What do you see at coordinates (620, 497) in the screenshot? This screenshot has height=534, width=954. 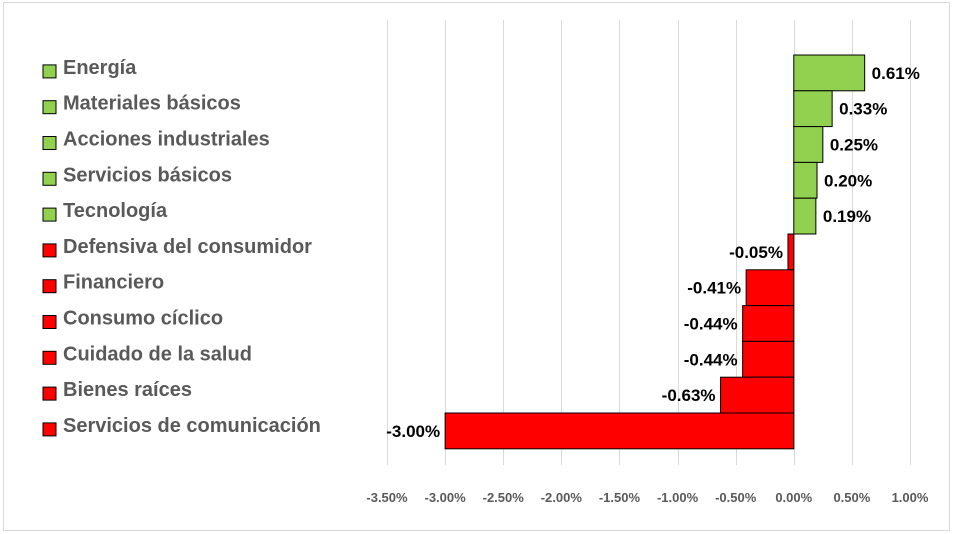 I see `x-tick-label: -1.50%` at bounding box center [620, 497].